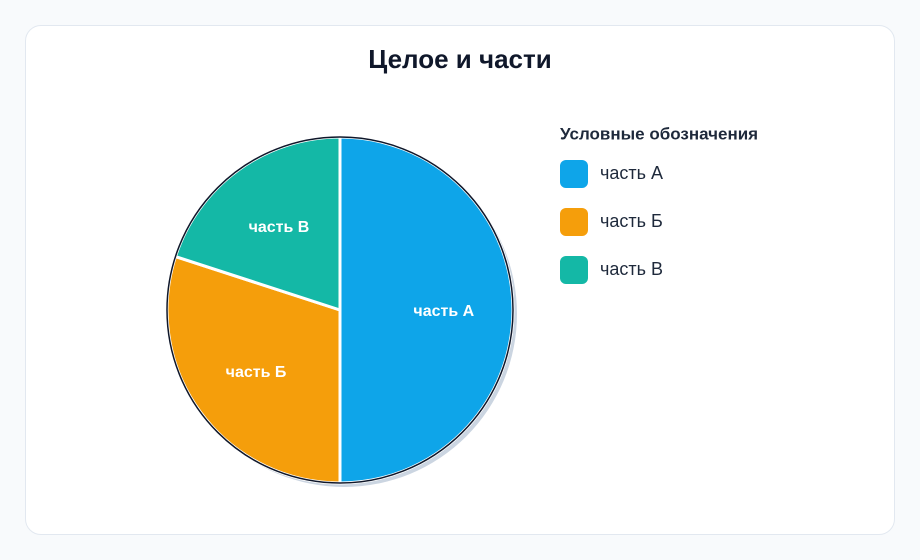 The height and width of the screenshot is (560, 920). Describe the element at coordinates (631, 269) in the screenshot. I see `legend-label: часть В` at that location.